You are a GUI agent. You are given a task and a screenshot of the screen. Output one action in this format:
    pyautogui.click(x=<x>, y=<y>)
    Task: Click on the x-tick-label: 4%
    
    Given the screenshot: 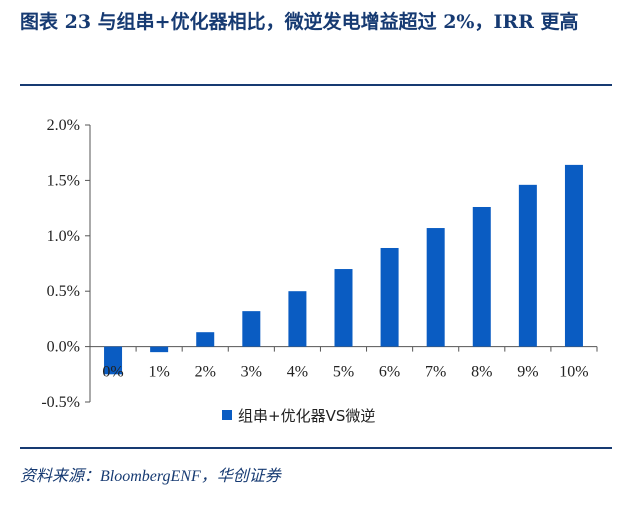 What is the action you would take?
    pyautogui.click(x=297, y=372)
    